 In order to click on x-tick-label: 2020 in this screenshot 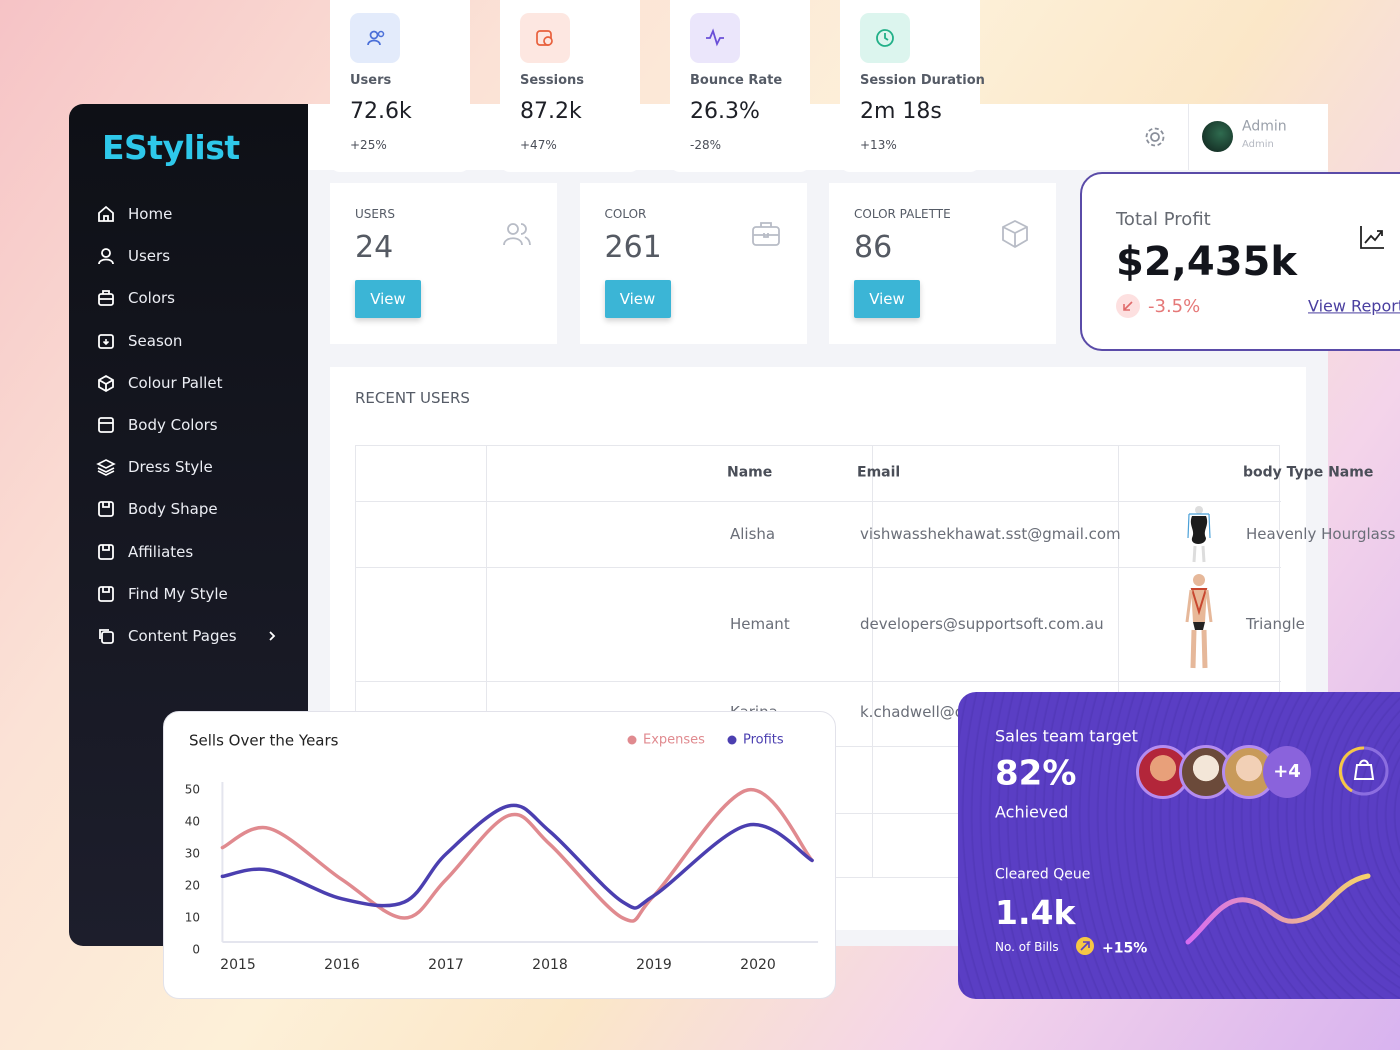, I will do `click(758, 965)`.